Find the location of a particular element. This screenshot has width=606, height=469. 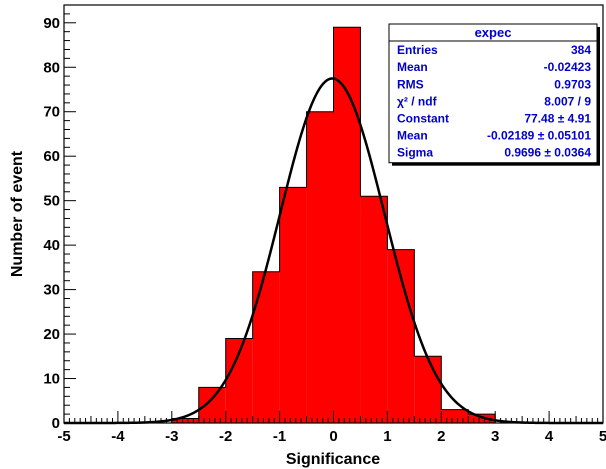

y-tick-label-0: 0 is located at coordinates (56, 423).